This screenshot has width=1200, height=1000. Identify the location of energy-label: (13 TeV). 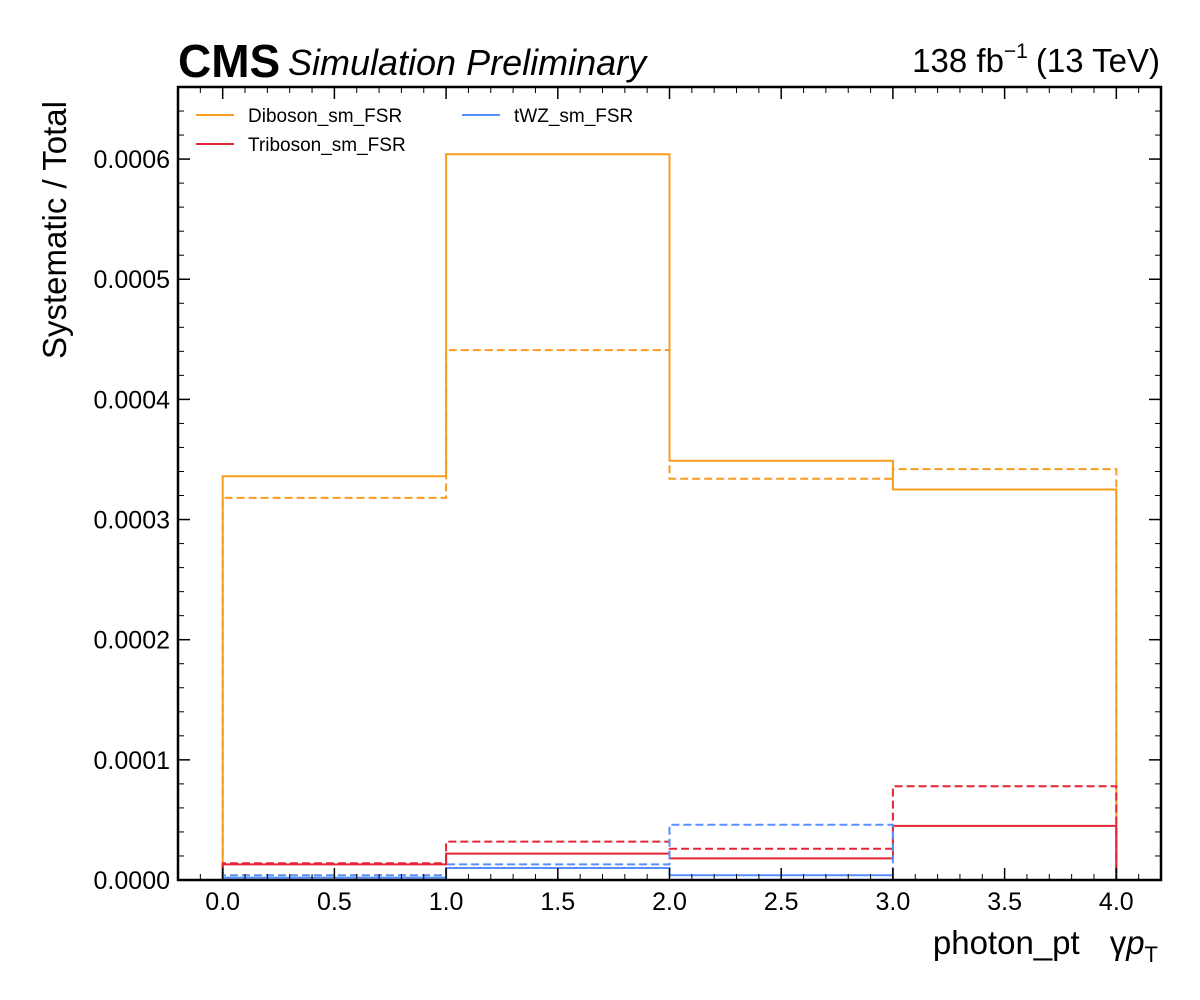
(1098, 60).